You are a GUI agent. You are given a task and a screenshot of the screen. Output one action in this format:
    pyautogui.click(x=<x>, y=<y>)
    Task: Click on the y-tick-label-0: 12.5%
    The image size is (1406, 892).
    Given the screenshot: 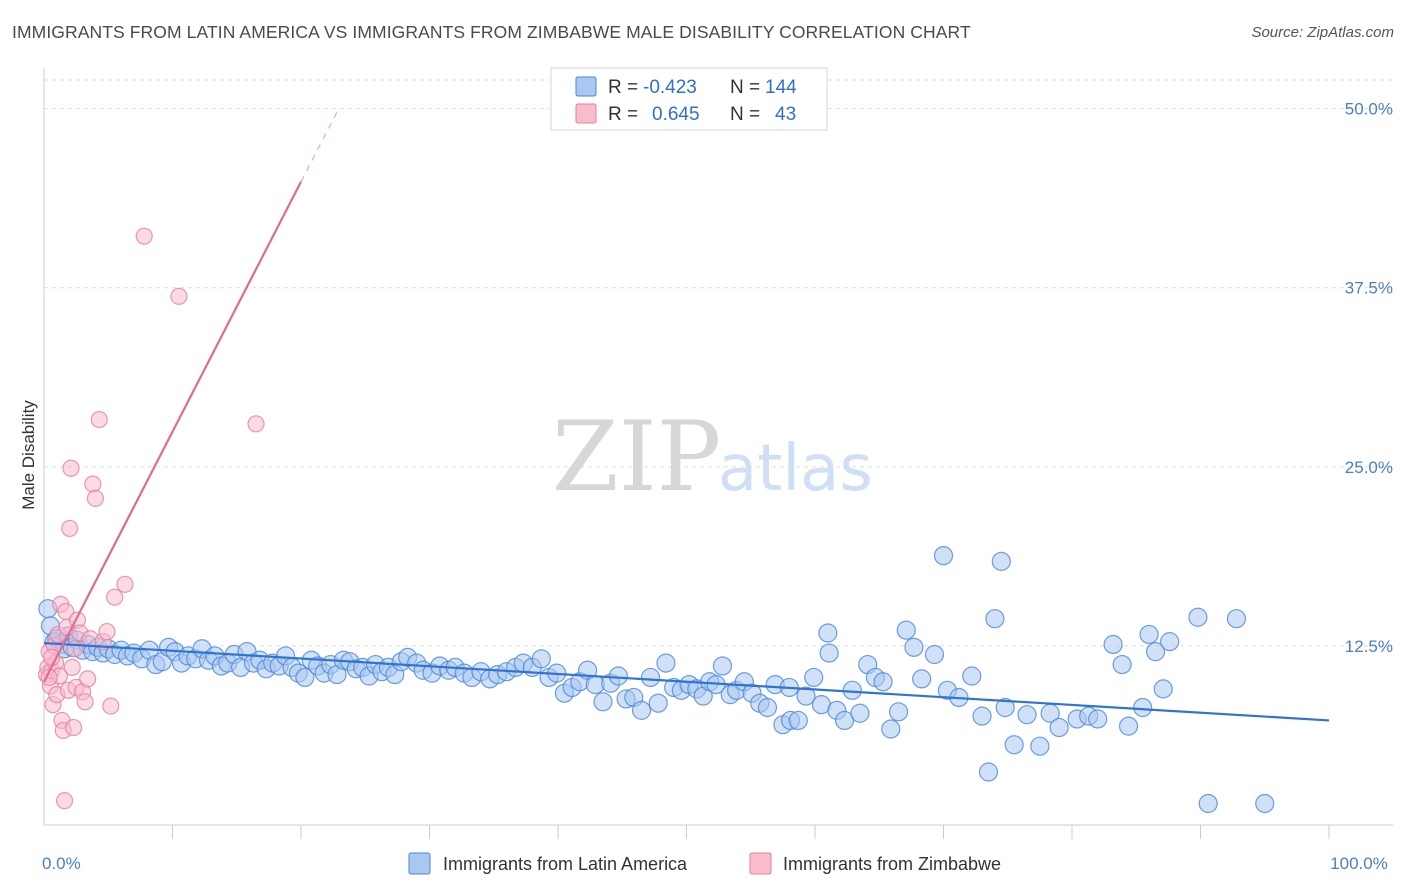 What is the action you would take?
    pyautogui.click(x=1369, y=646)
    